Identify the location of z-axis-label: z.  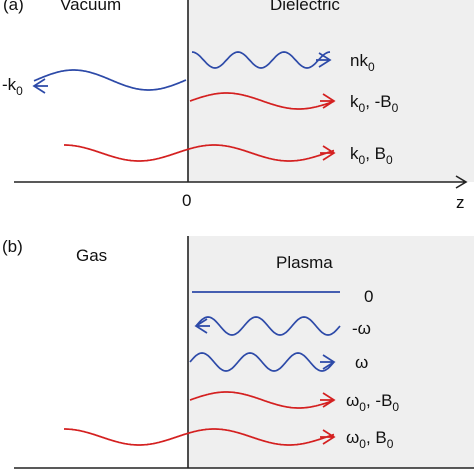
(460, 202).